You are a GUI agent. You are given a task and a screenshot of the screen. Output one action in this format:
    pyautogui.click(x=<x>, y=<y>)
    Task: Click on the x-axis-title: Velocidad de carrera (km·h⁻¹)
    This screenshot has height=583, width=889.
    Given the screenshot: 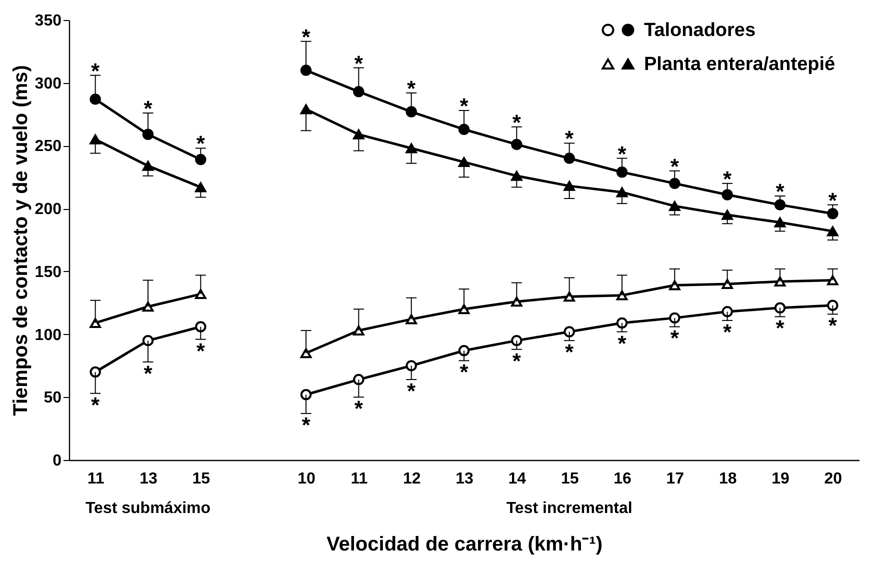 What is the action you would take?
    pyautogui.click(x=464, y=545)
    